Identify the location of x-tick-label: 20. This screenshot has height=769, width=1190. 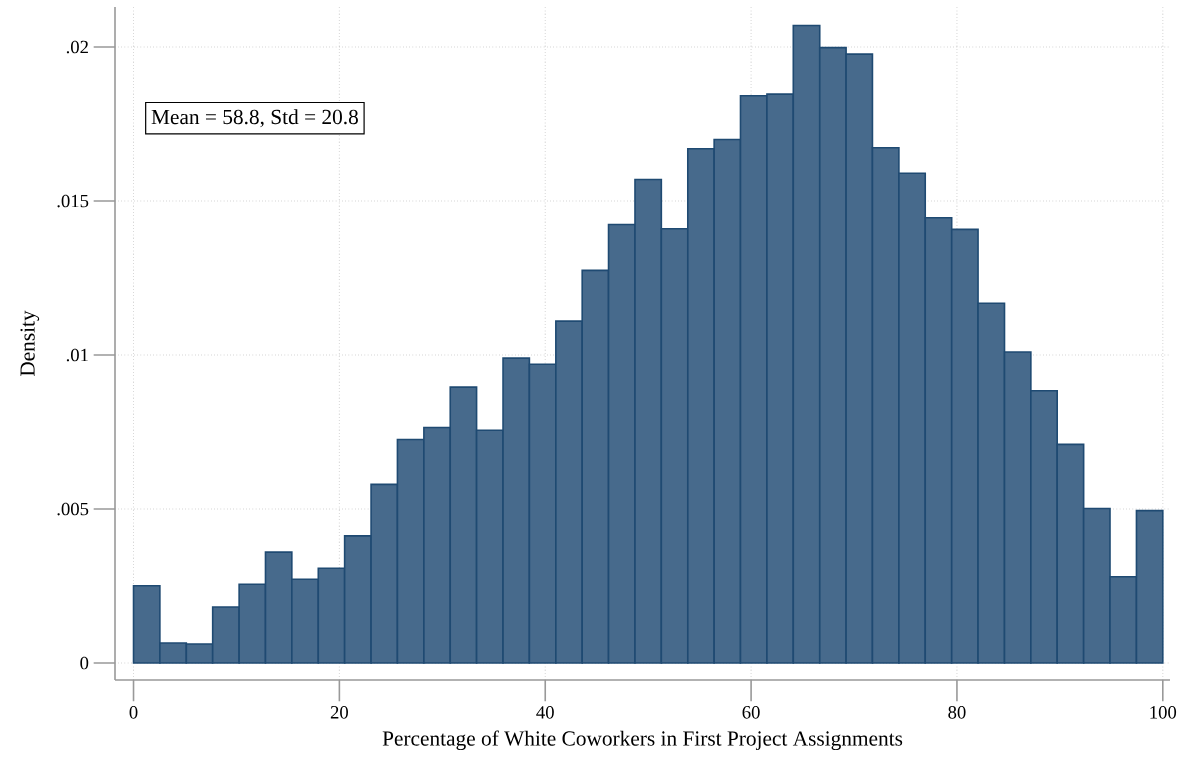
(339, 712).